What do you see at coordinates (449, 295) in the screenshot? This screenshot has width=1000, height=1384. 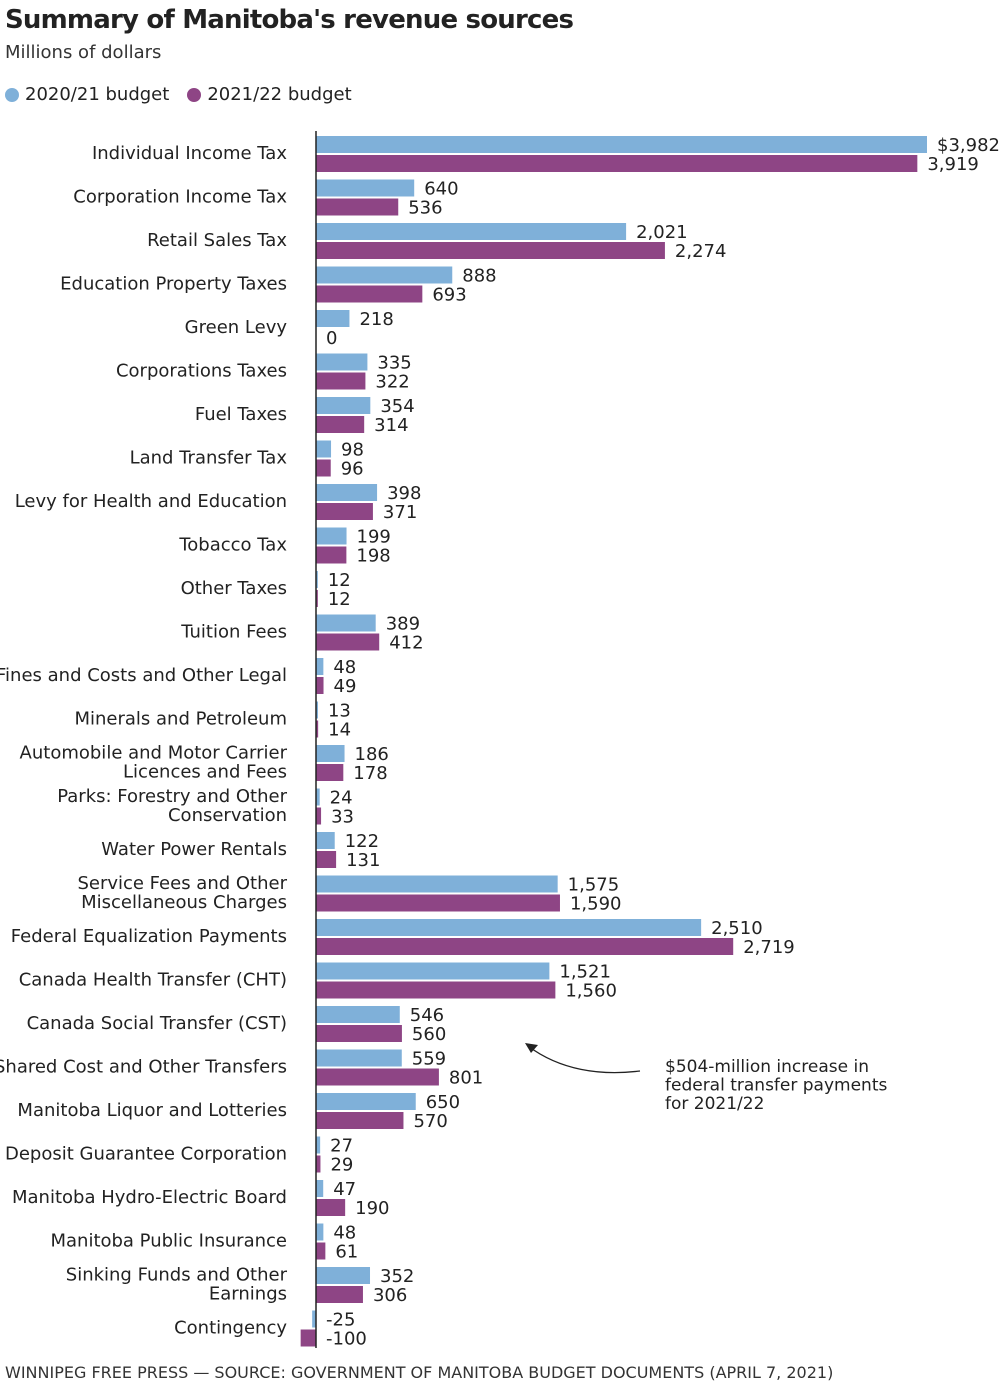 I see `value-label: 693` at bounding box center [449, 295].